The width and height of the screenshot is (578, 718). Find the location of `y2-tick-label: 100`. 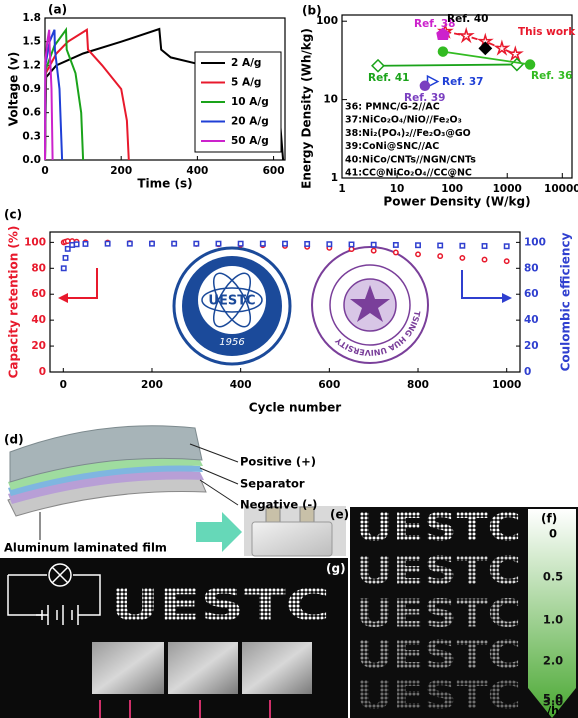

y2-tick-label: 100 is located at coordinates (535, 242).